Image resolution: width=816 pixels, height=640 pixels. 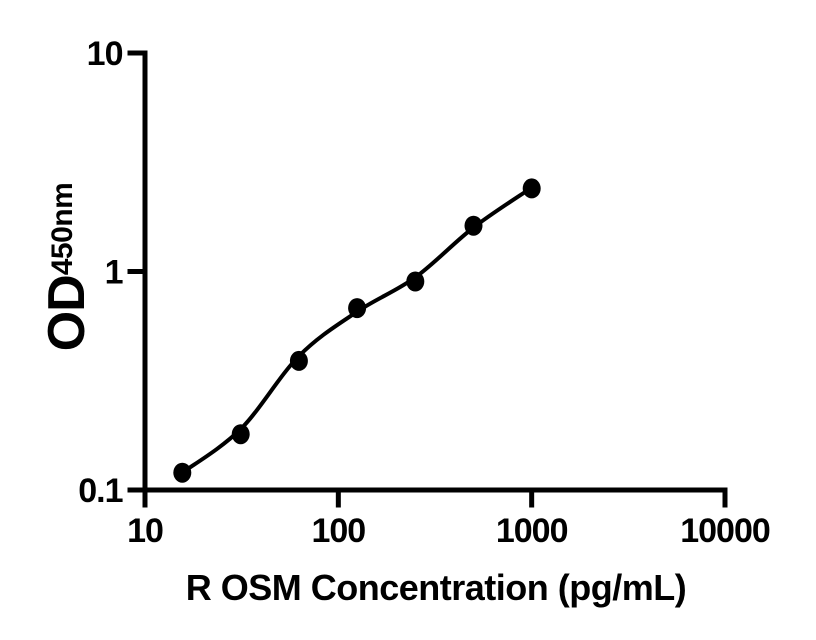 What do you see at coordinates (436, 587) in the screenshot?
I see `x-axis-title: R OSM Concentration (pg/mL)` at bounding box center [436, 587].